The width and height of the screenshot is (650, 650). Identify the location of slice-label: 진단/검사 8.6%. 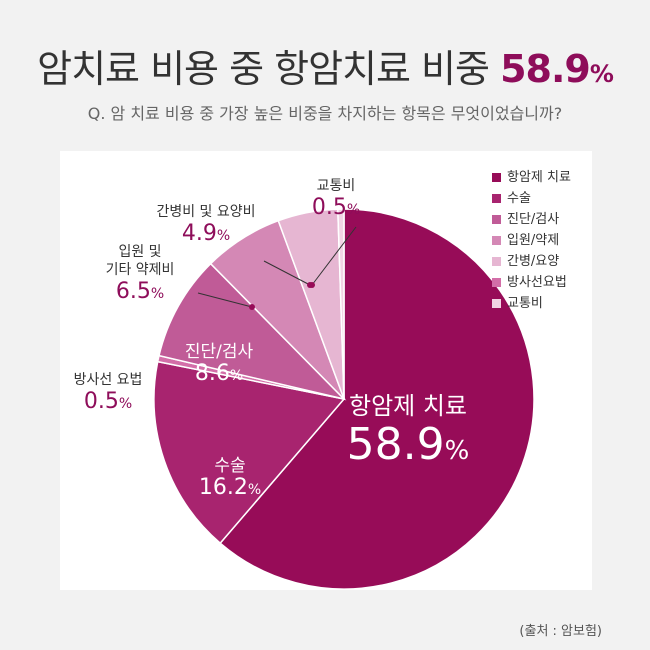
(219, 366).